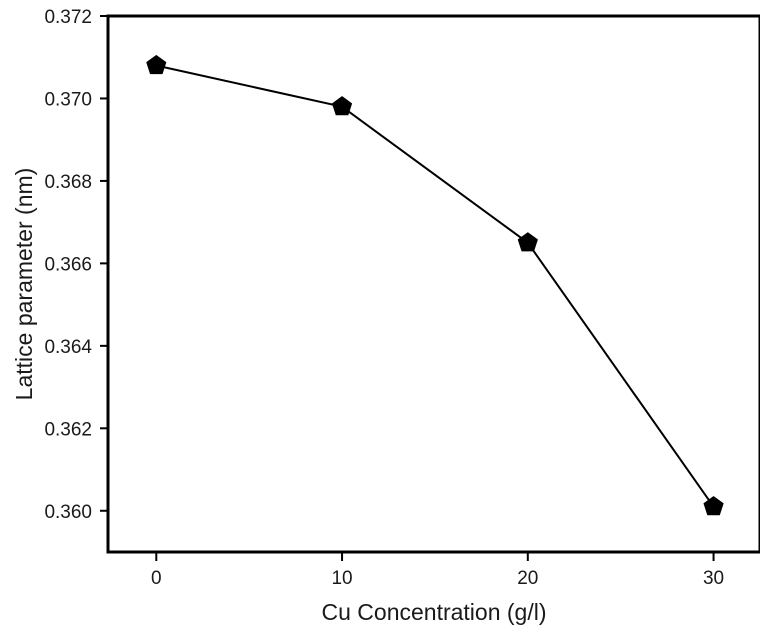 The height and width of the screenshot is (632, 760). I want to click on y-tick-label: 0.372, so click(68, 17).